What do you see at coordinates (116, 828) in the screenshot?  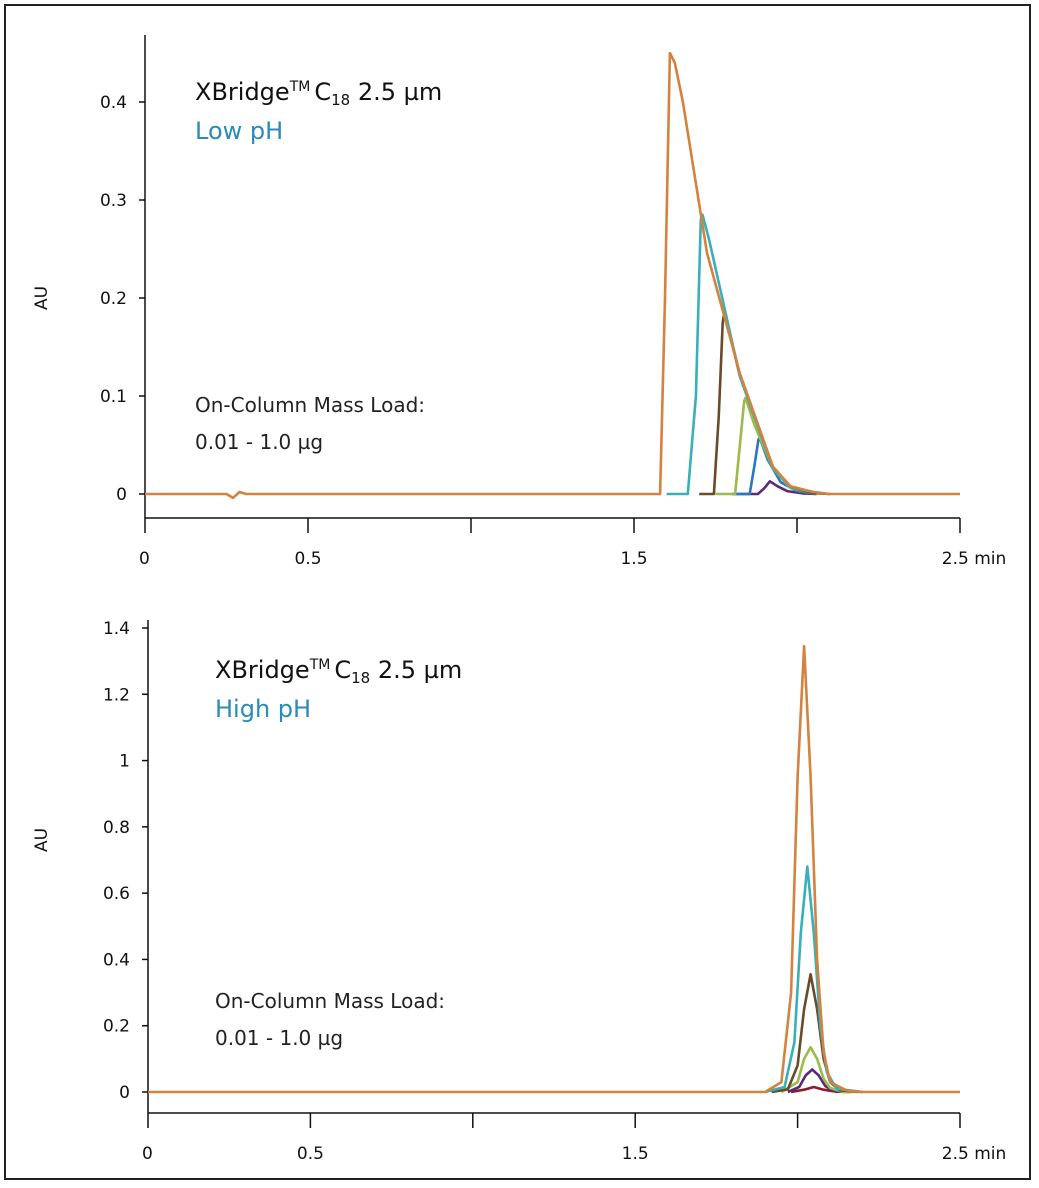 I see `y-tick-label: 0.8` at bounding box center [116, 828].